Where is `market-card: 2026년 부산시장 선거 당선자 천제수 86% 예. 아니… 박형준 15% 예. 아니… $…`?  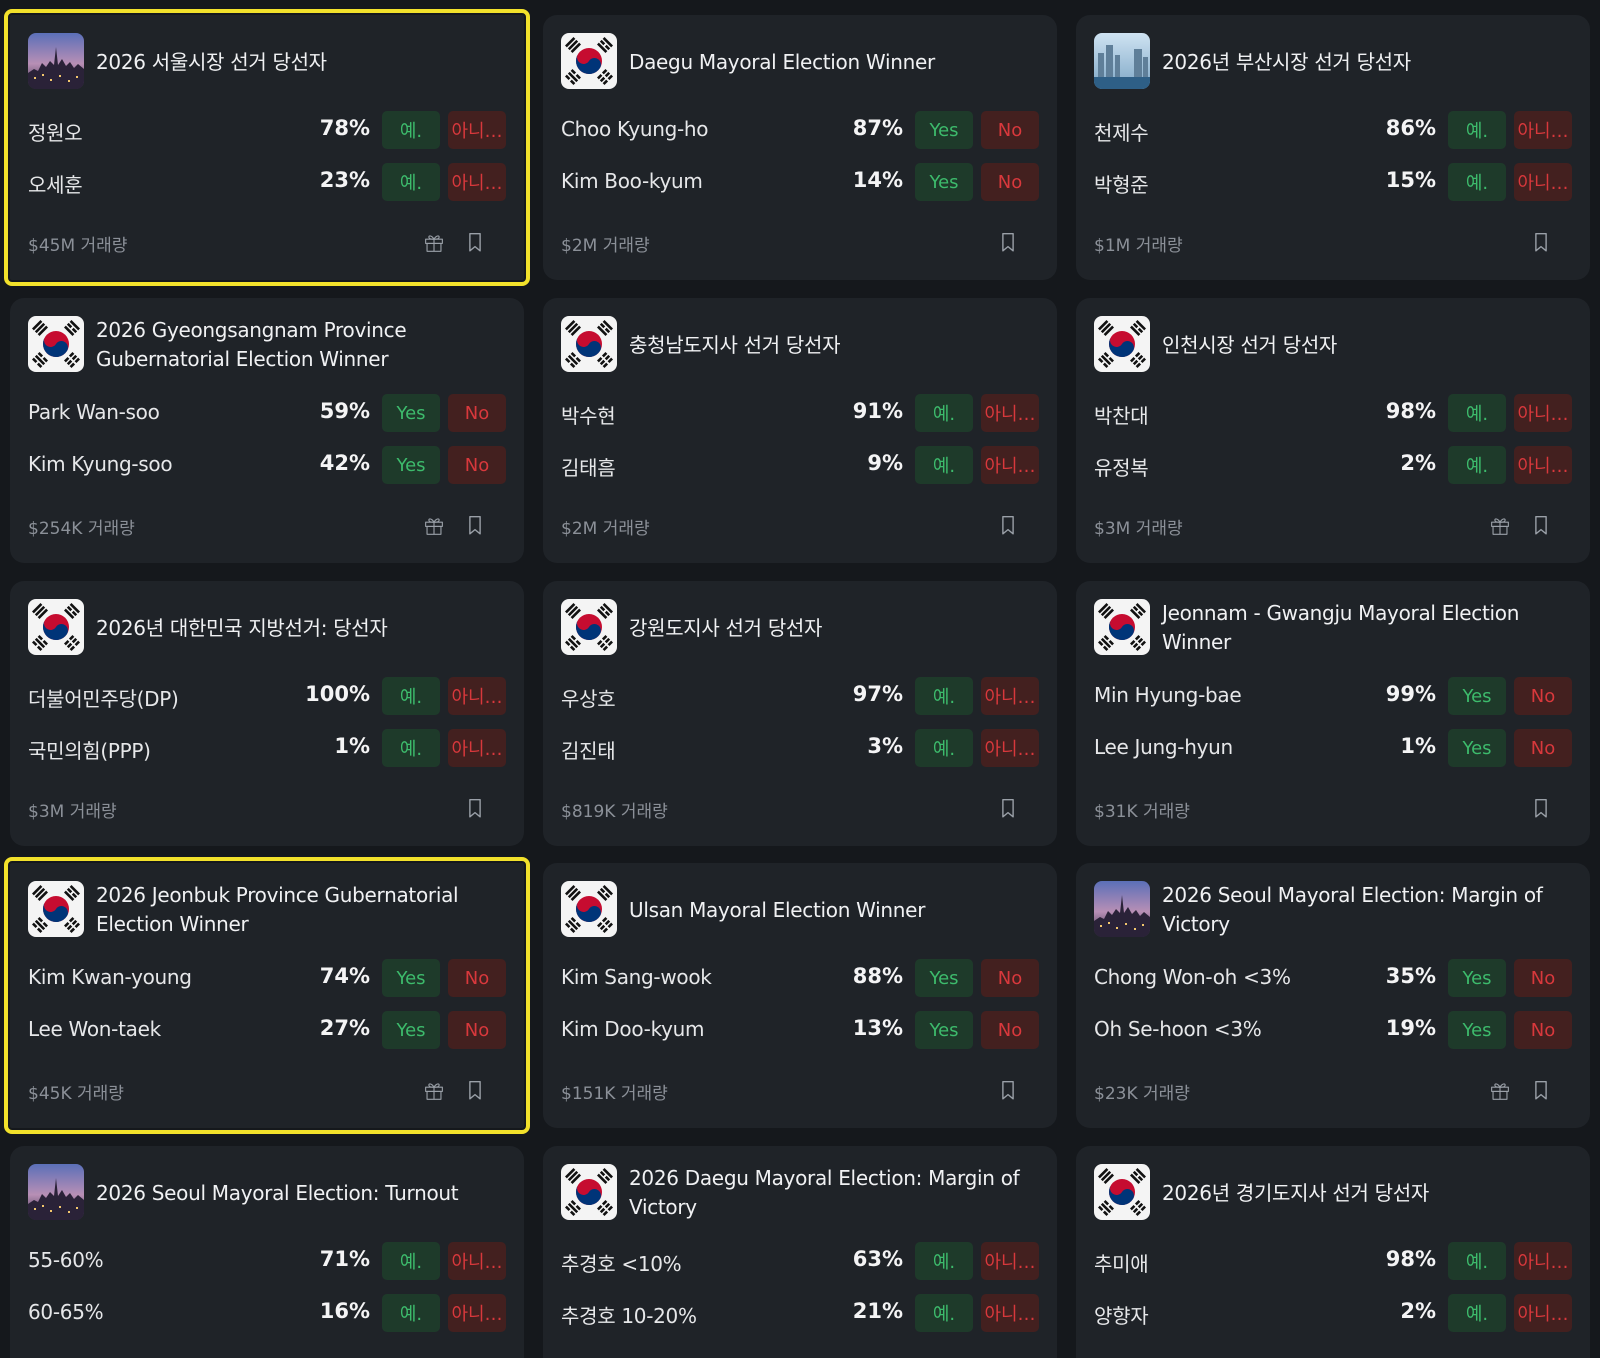
market-card: 2026년 부산시장 선거 당선자 천제수 86% 예. 아니… 박형준 15% 예. 아니… $… is located at coordinates (1333, 147).